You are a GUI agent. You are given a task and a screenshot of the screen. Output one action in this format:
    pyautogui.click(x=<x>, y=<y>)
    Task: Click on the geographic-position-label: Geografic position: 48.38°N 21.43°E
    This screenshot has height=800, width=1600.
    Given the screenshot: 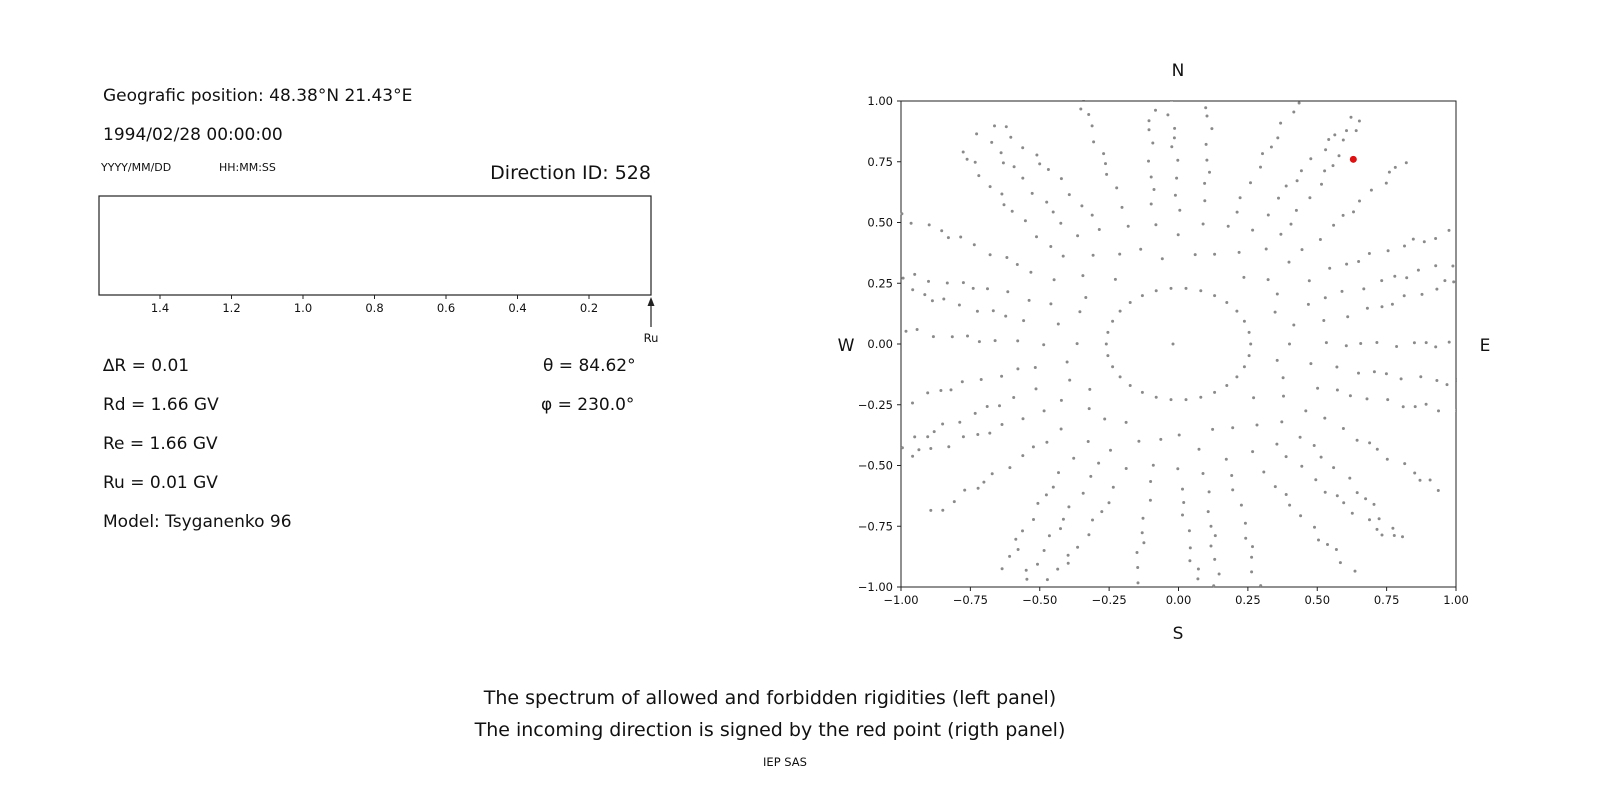 What is the action you would take?
    pyautogui.click(x=258, y=96)
    